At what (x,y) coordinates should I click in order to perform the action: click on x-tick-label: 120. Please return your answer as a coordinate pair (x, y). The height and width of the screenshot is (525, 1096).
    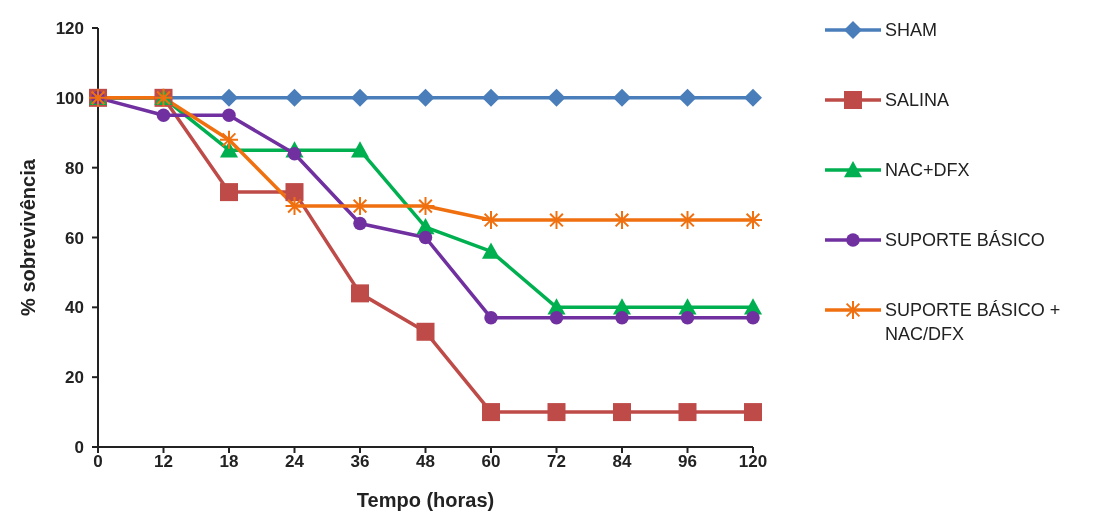
    Looking at the image, I should click on (753, 462).